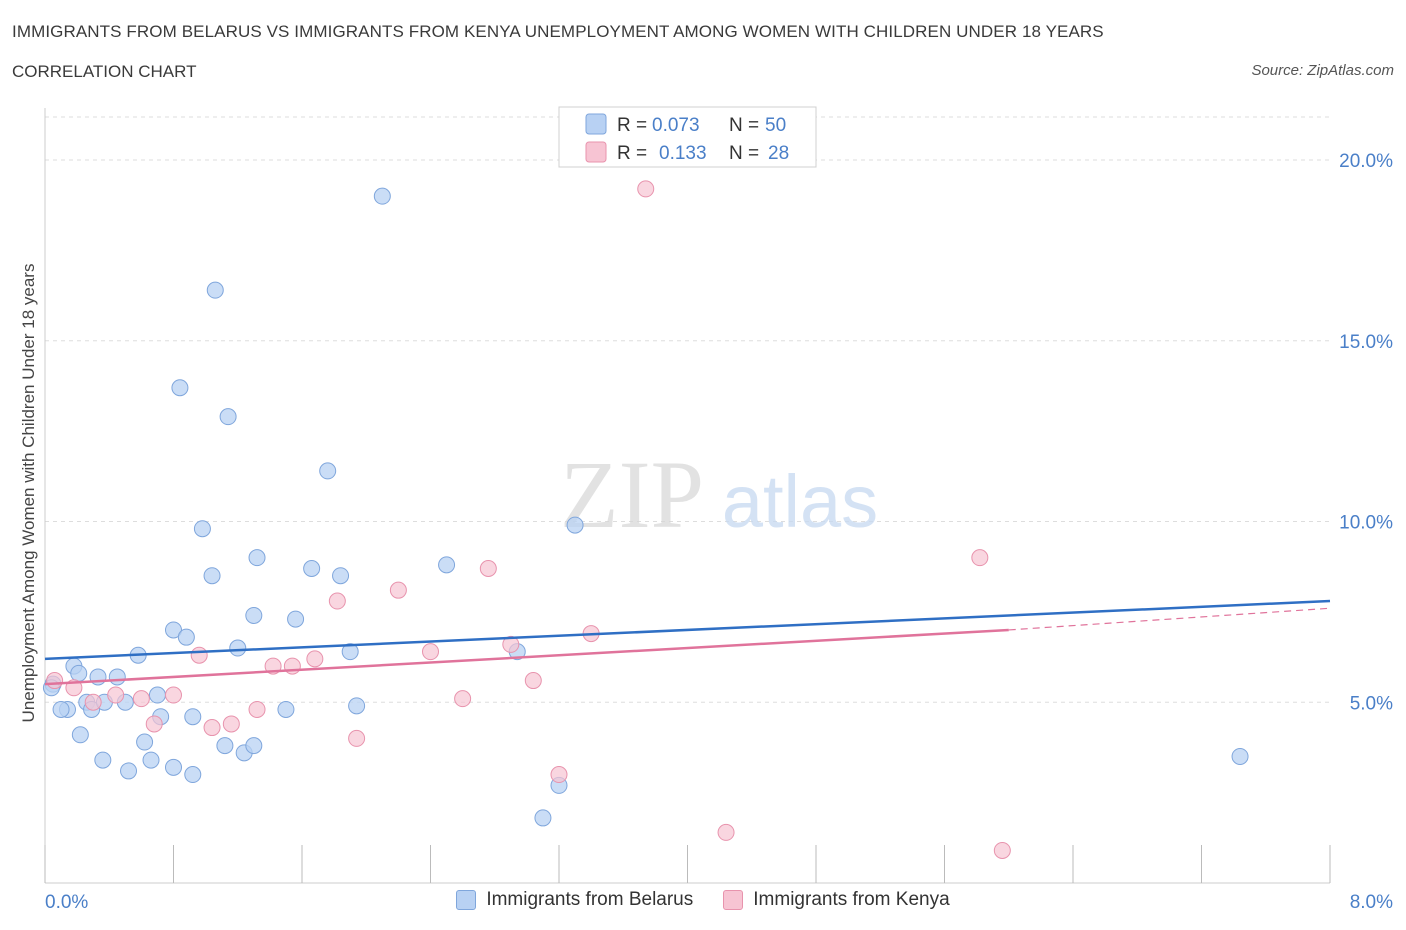  Describe the element at coordinates (1371, 703) in the screenshot. I see `y-tick-label: 5.0%` at that location.